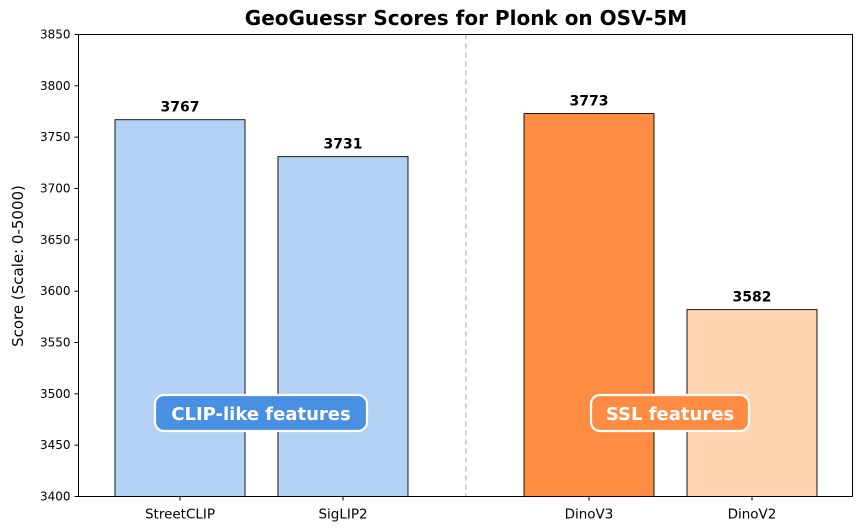 This screenshot has width=863, height=531. Describe the element at coordinates (343, 145) in the screenshot. I see `value-label: 3731` at that location.